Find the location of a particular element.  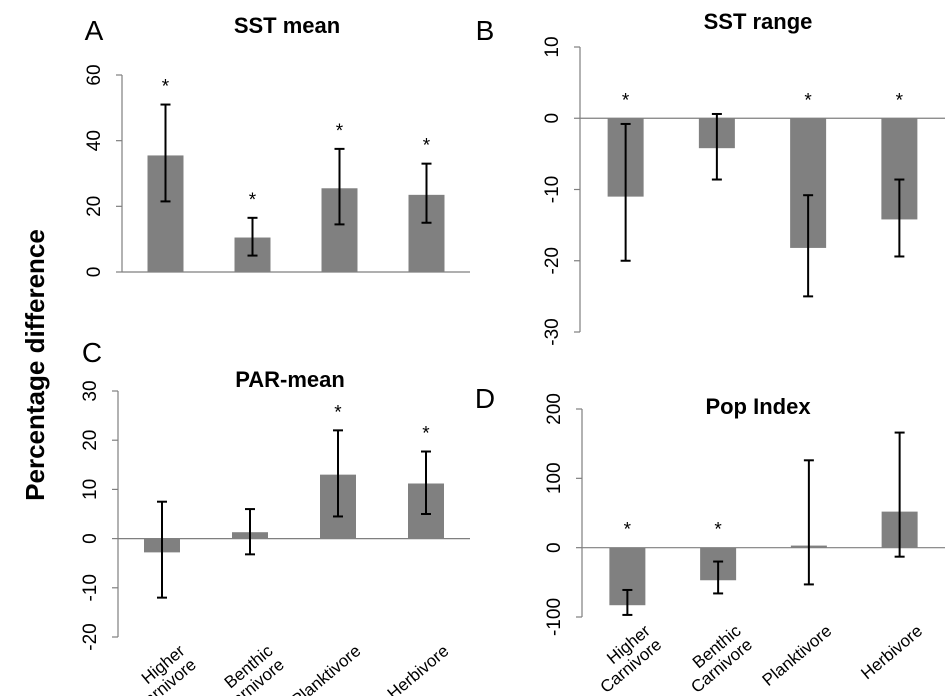

y-tick-label: 30 is located at coordinates (90, 390).